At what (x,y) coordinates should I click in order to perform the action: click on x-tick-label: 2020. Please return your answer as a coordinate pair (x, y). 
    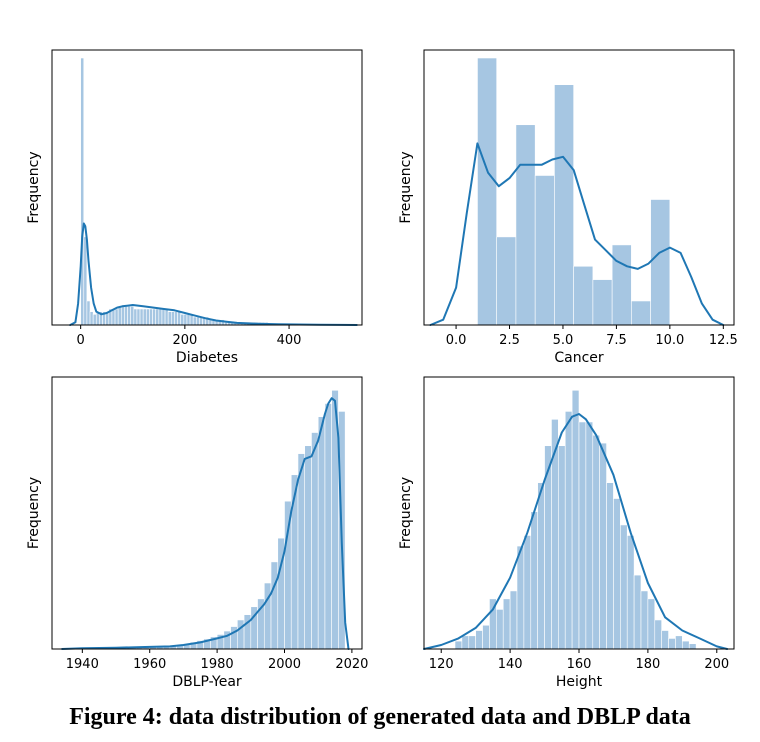
    Looking at the image, I should click on (351, 664).